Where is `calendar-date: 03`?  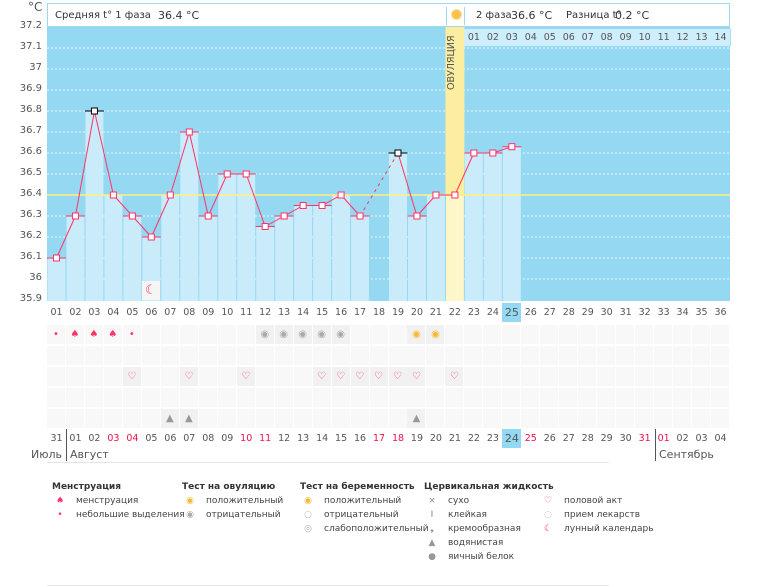 calendar-date: 03 is located at coordinates (701, 438).